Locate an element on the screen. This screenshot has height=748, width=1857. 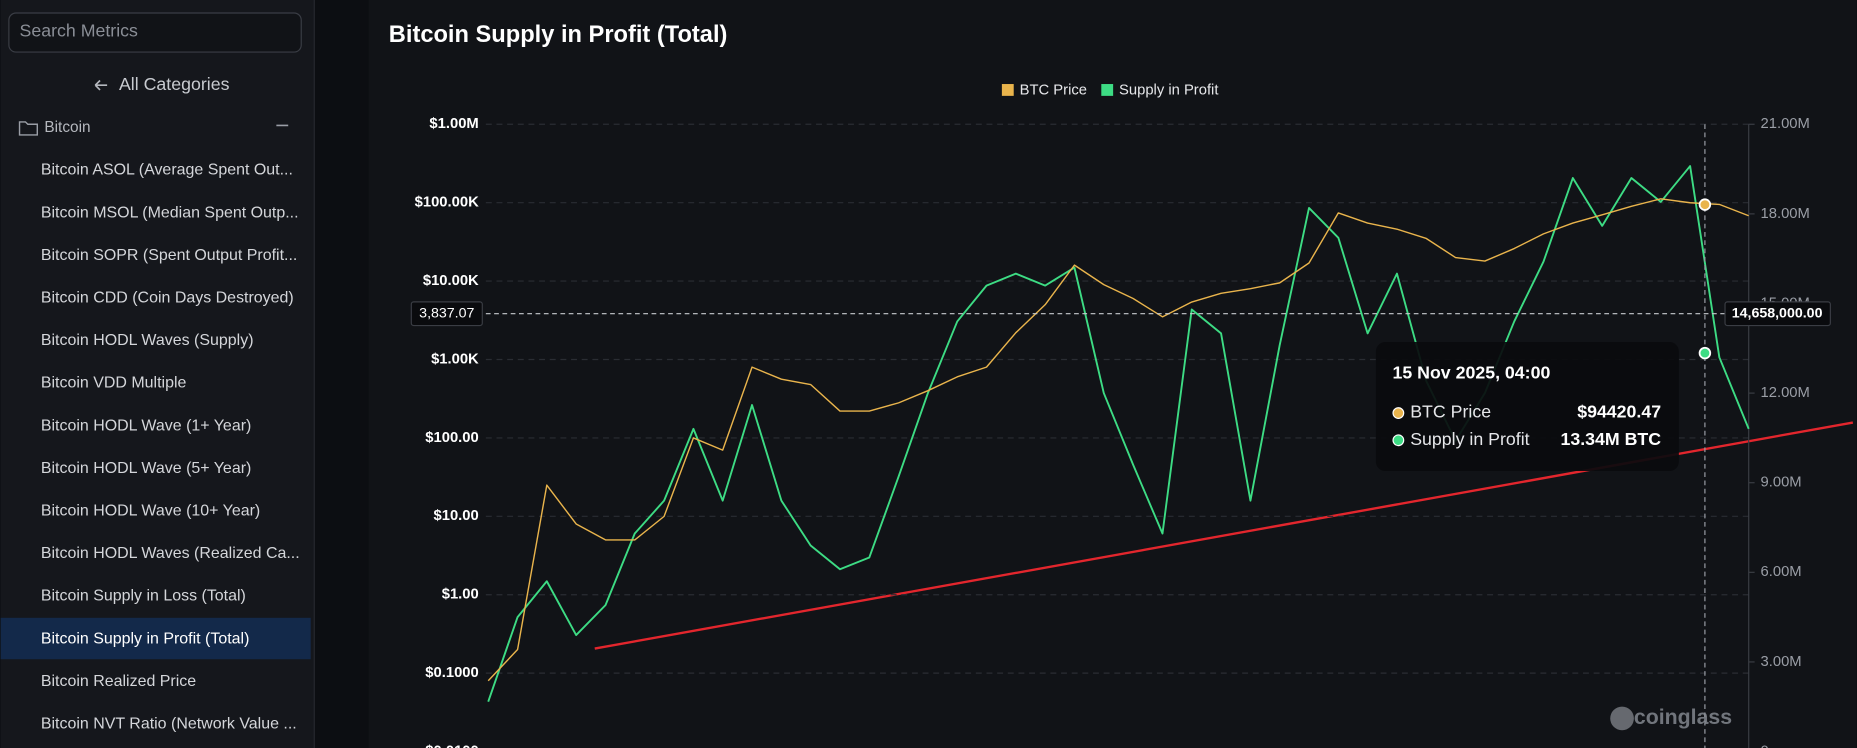
sidebar-item: Bitcoin Realized Price is located at coordinates (118, 681).